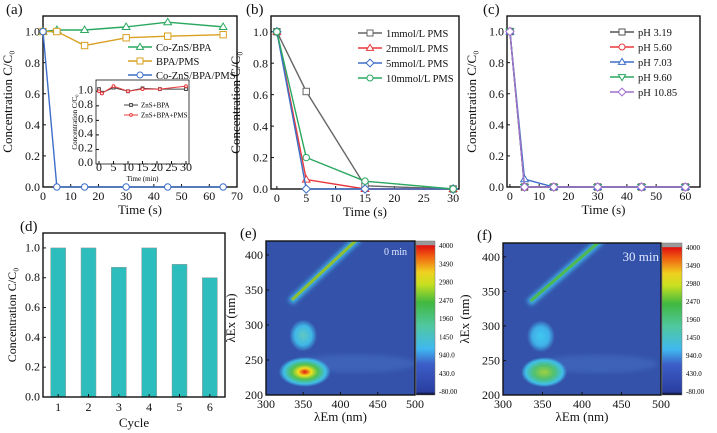 The width and height of the screenshot is (717, 433). Describe the element at coordinates (119, 407) in the screenshot. I see `x-tick-label: 3` at that location.